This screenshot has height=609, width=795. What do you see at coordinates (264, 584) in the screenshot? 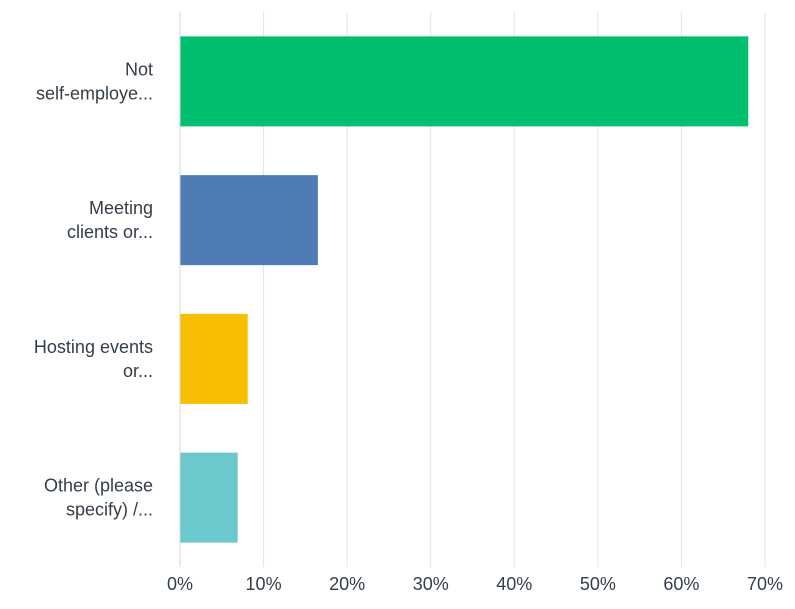
I see `x-tick-label: 10%` at bounding box center [264, 584].